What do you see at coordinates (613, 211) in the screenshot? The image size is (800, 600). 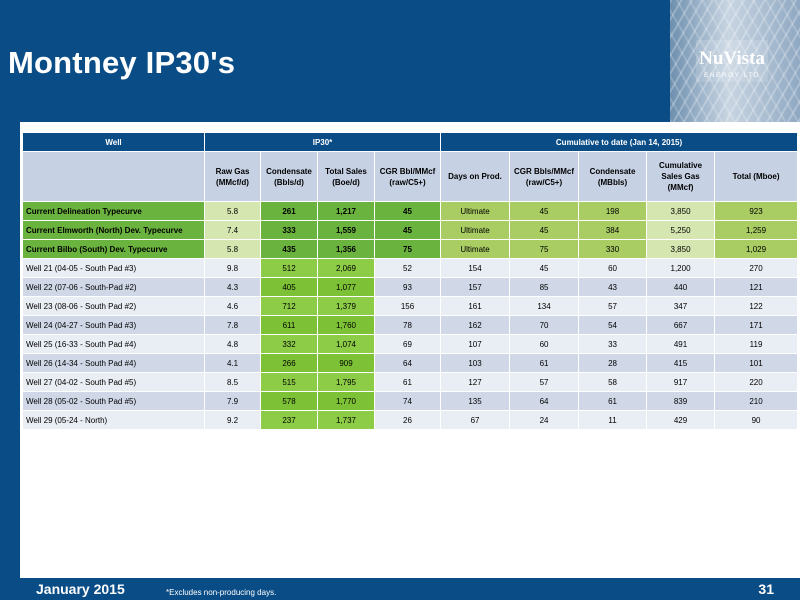 I see `cell-cond-cum: 198` at bounding box center [613, 211].